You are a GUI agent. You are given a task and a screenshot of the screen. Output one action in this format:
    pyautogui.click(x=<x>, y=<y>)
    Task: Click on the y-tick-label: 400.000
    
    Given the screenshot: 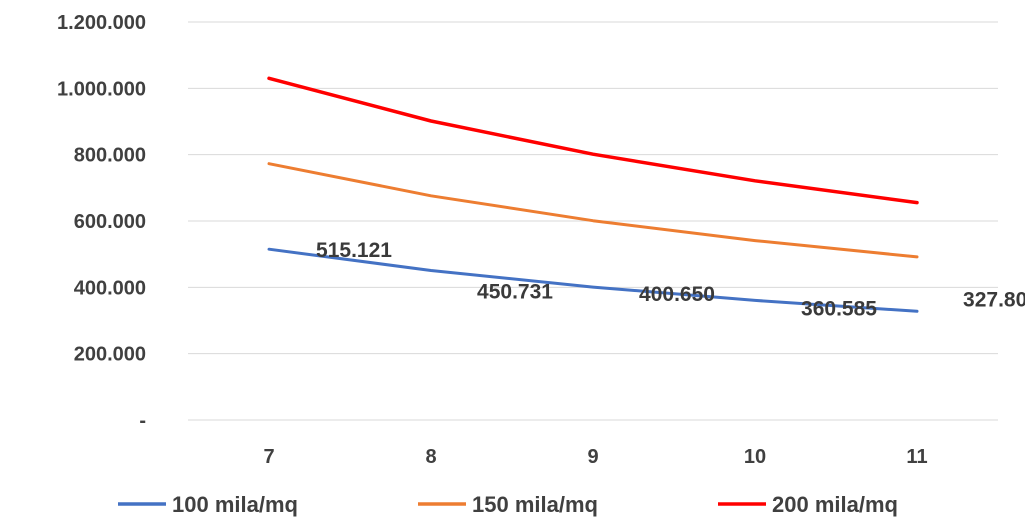 What is the action you would take?
    pyautogui.click(x=110, y=288)
    